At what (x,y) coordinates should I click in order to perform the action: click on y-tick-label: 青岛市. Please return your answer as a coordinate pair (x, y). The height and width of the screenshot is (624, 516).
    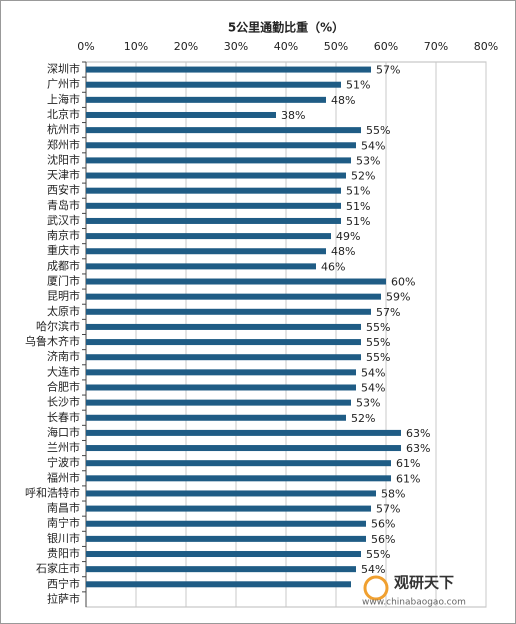
    Looking at the image, I should click on (63, 205).